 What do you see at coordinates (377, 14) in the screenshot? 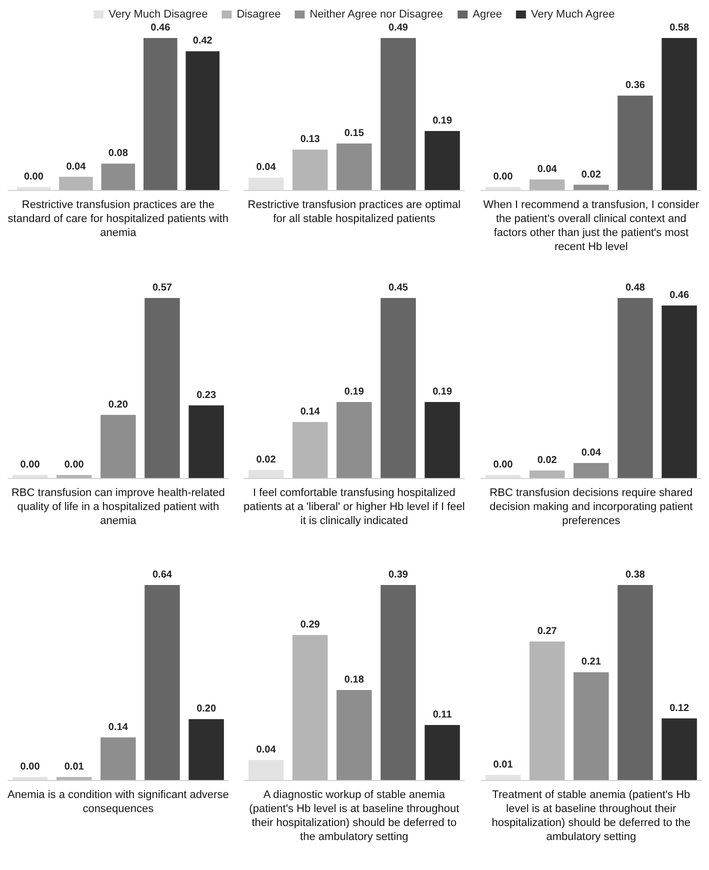
I see `legend-label: Neither Agree nor Disagree` at bounding box center [377, 14].